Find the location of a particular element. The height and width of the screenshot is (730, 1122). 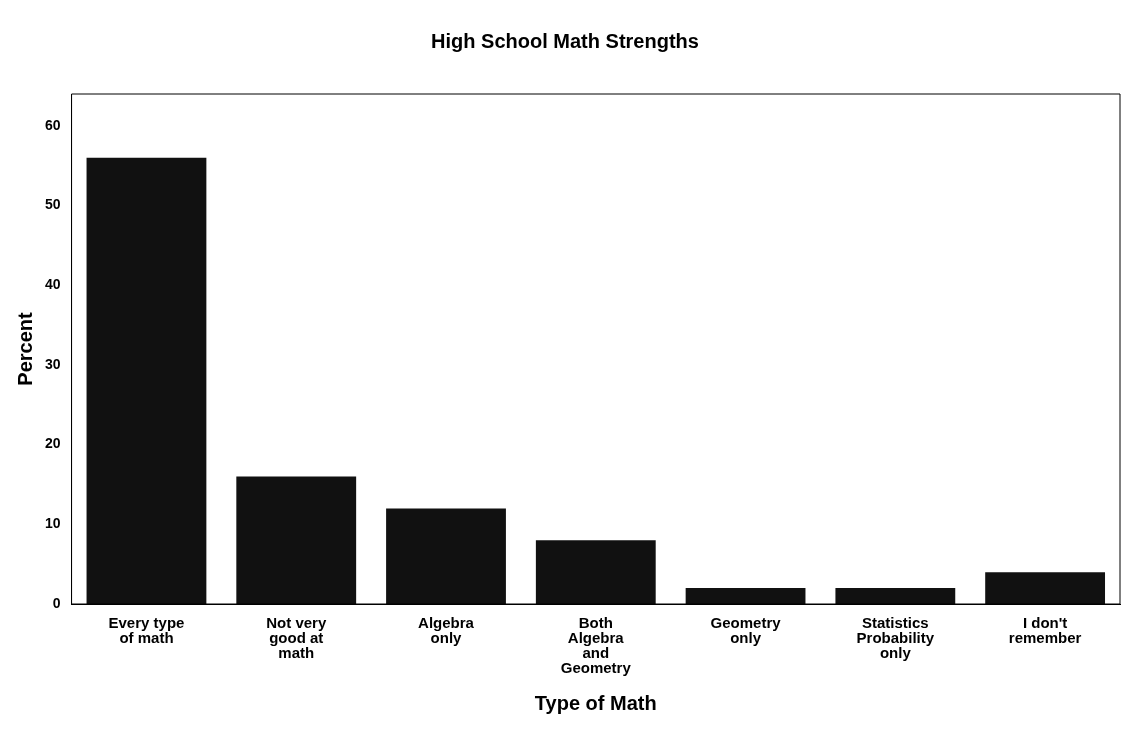

y-axis-title: Percent is located at coordinates (24, 348).